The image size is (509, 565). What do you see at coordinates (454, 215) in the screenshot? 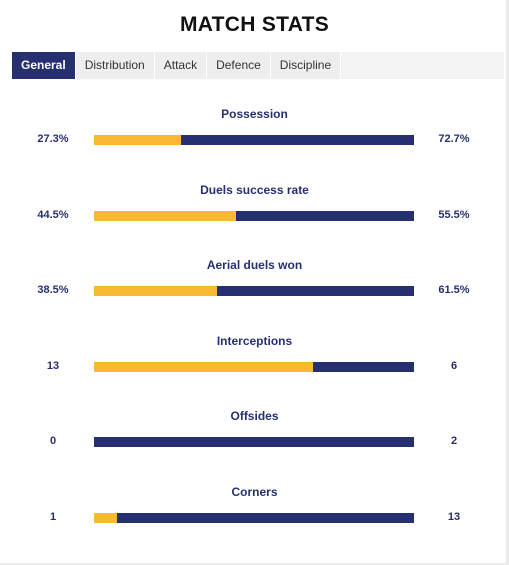
I see `away-value: 55.5%` at bounding box center [454, 215].